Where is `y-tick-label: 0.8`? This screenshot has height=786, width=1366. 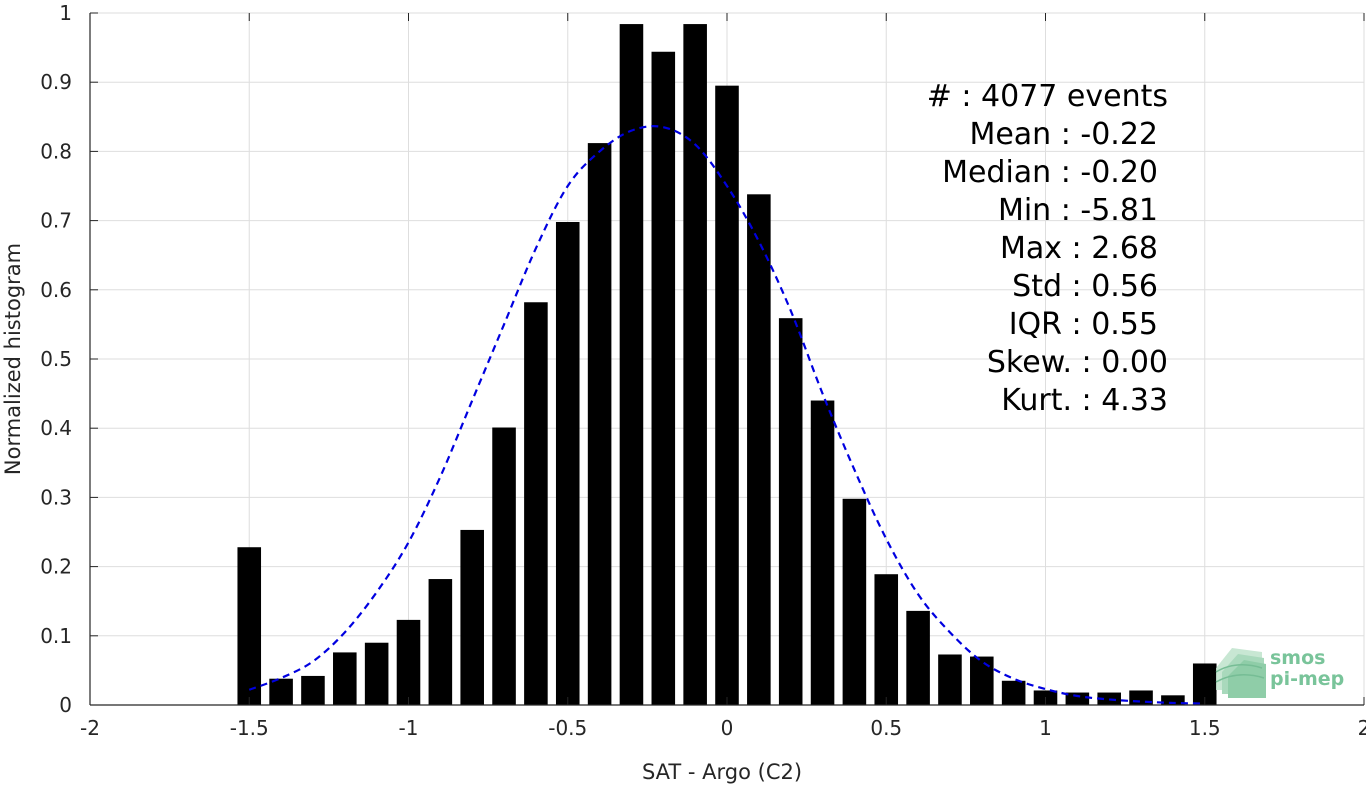
y-tick-label: 0.8 is located at coordinates (56, 151).